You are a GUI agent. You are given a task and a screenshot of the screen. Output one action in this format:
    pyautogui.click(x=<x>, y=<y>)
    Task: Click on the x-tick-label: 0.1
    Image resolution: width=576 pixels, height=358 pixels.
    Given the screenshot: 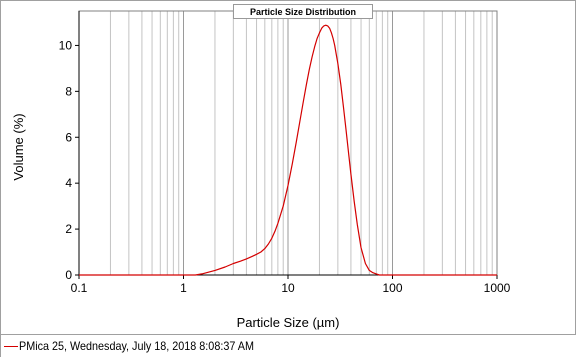 What is the action you would take?
    pyautogui.click(x=79, y=288)
    